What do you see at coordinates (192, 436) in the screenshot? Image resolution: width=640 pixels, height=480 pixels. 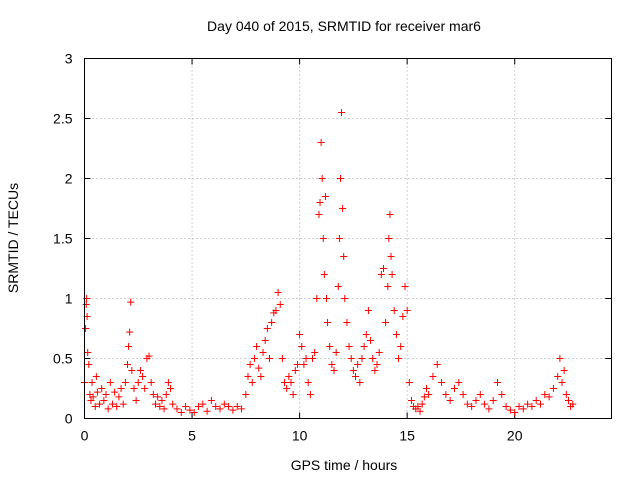 I see `x-tick-label: 5` at bounding box center [192, 436].